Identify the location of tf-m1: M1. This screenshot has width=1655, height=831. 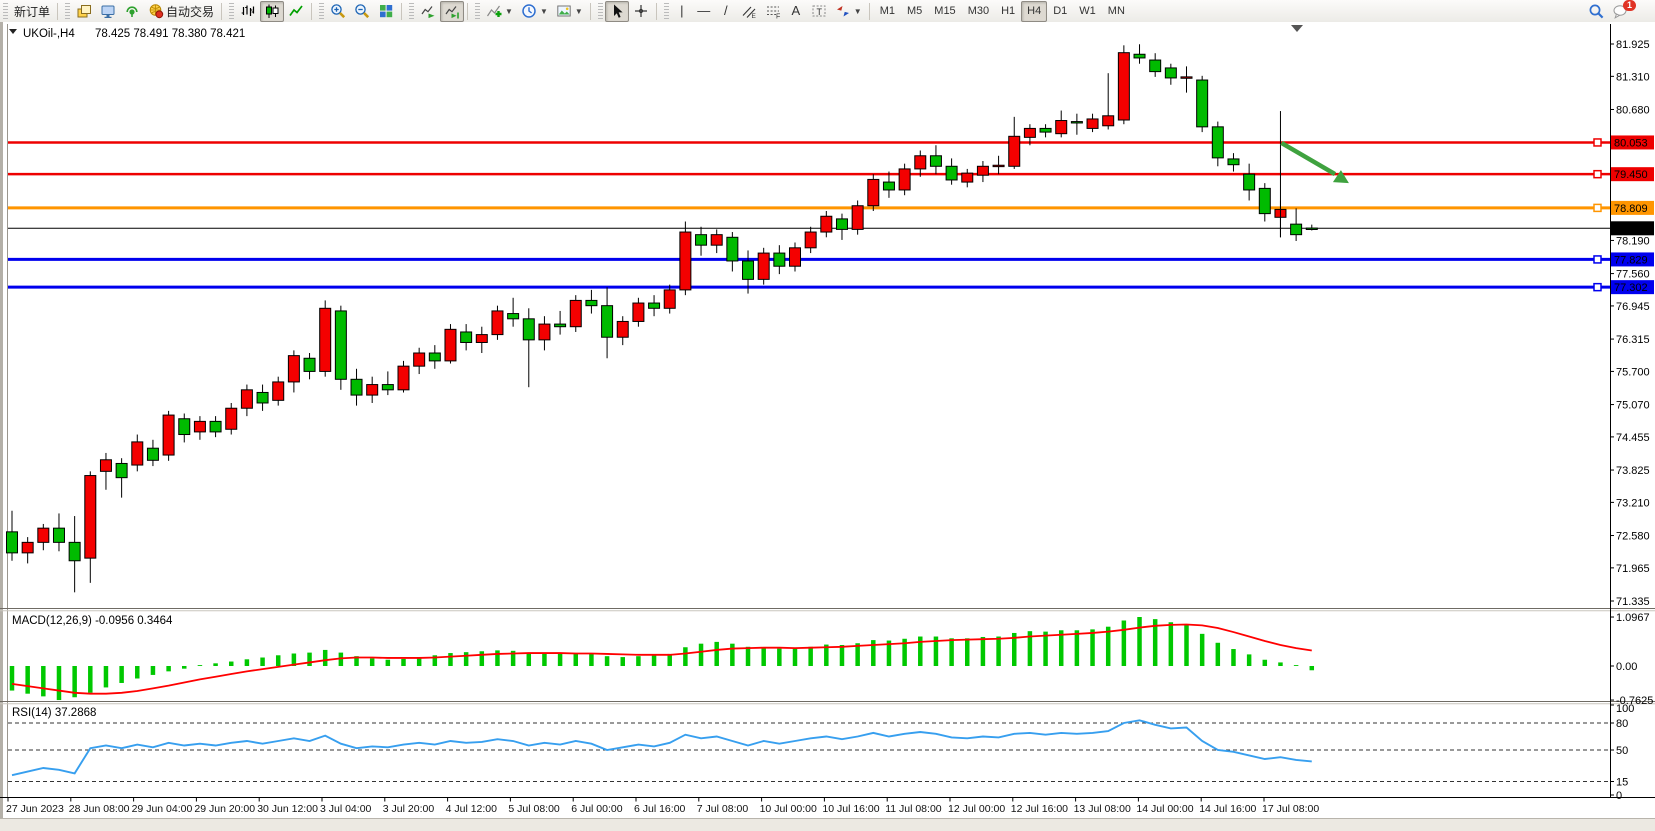
(887, 11).